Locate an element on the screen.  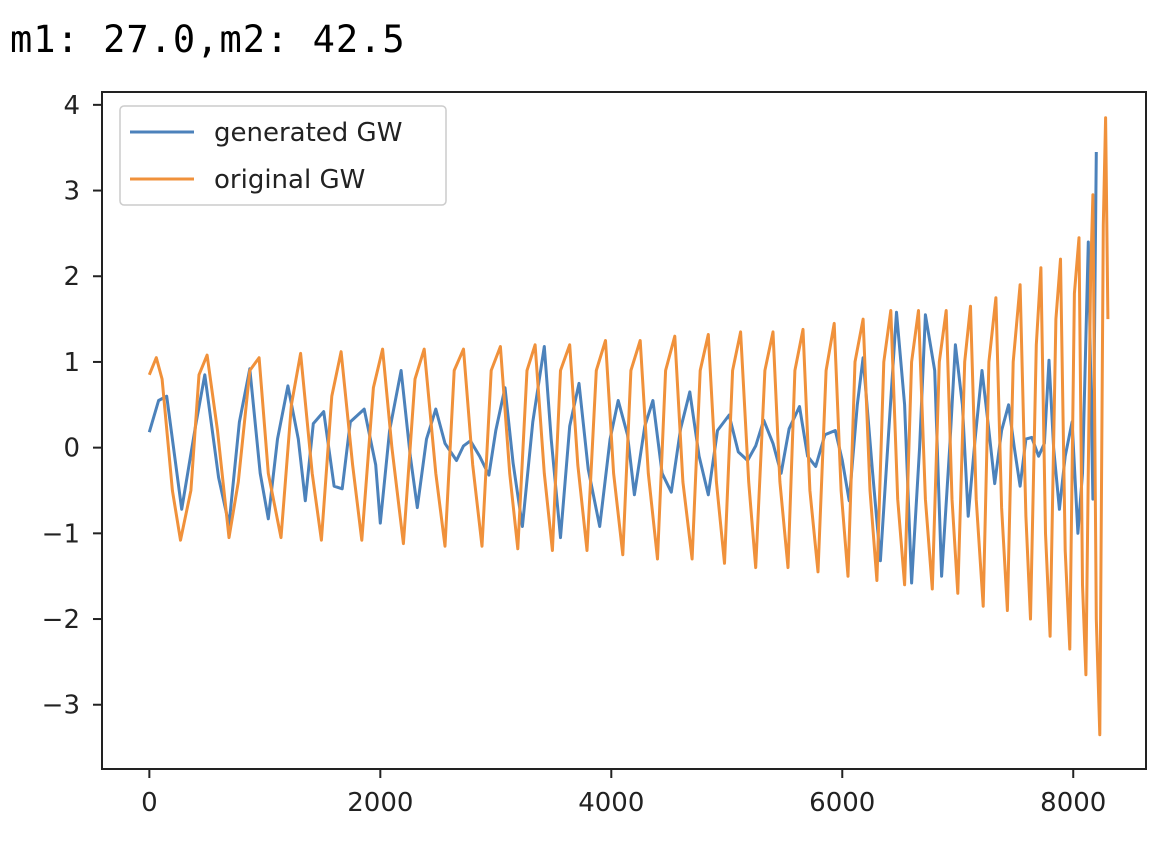
y-tick-label: 3 is located at coordinates (71, 192).